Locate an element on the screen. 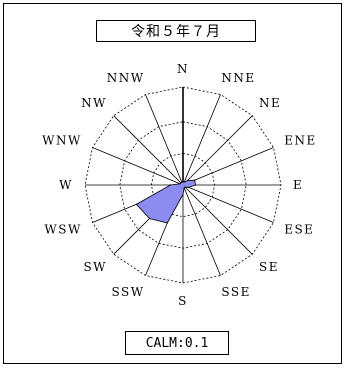  wind-frequency-area is located at coordinates (166, 201).